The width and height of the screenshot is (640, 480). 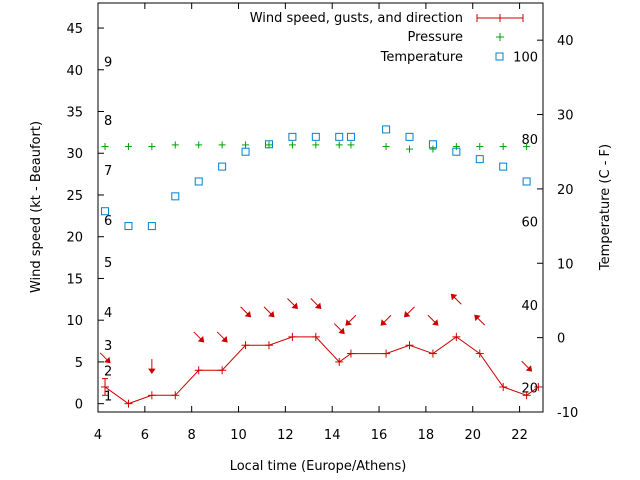 I want to click on beaufort-label: 3, so click(x=108, y=346).